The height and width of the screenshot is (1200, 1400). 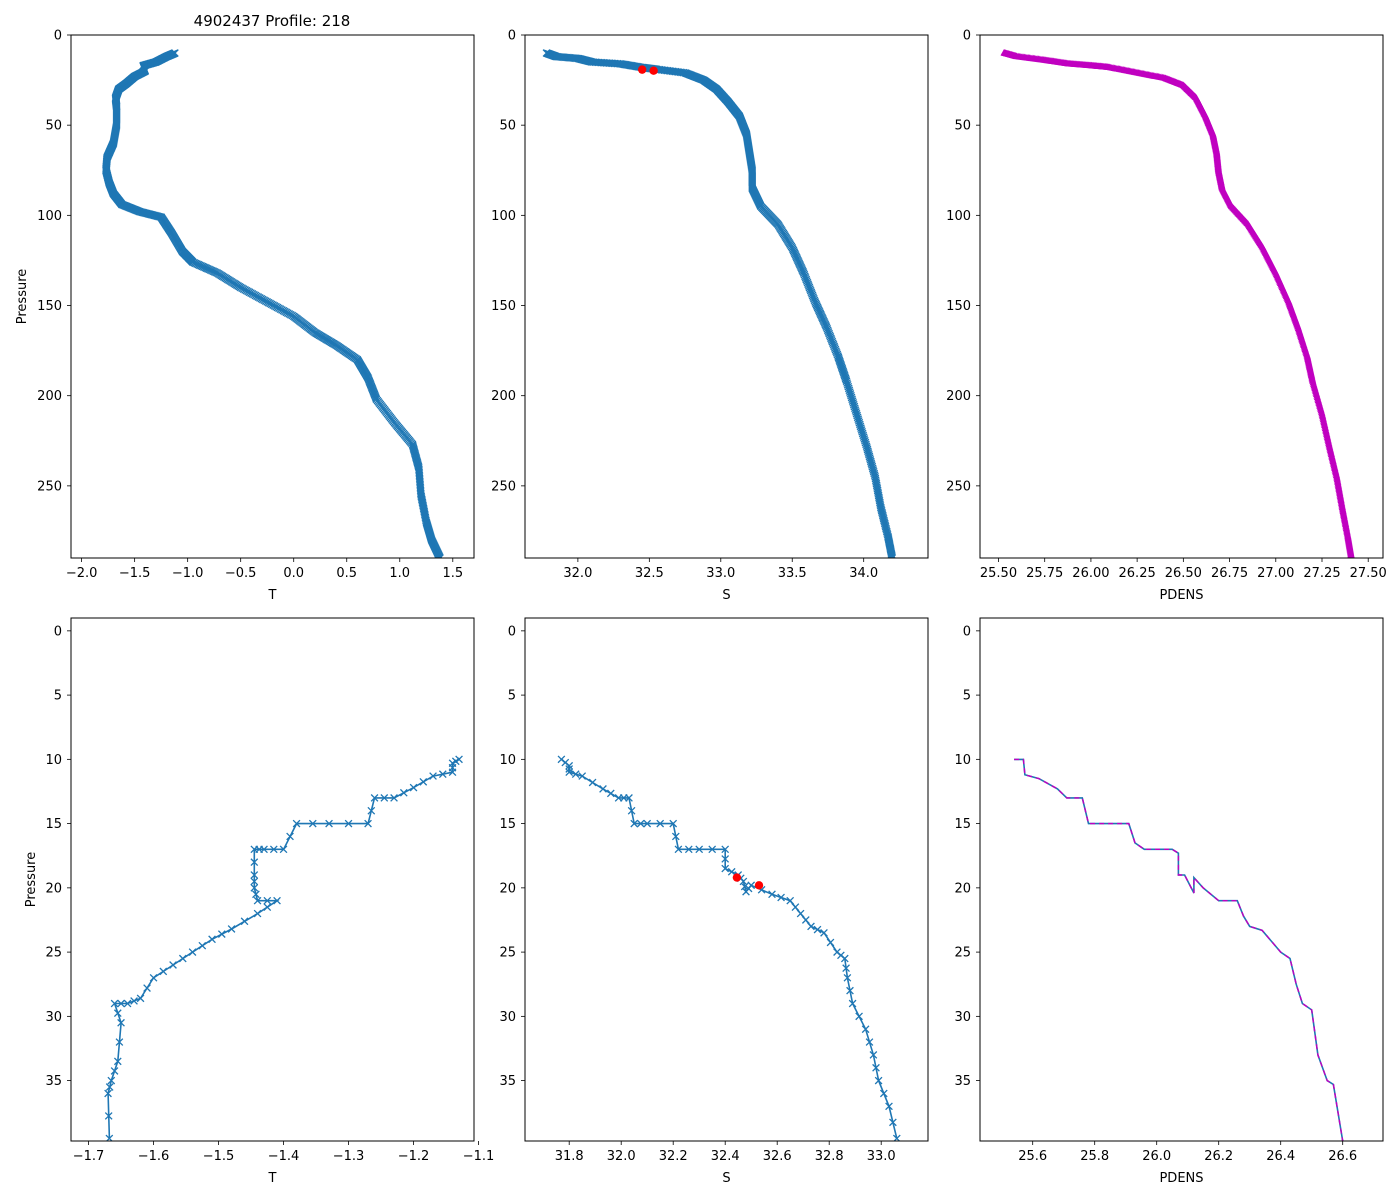 What do you see at coordinates (399, 573) in the screenshot?
I see `x-tick-label: 1.0` at bounding box center [399, 573].